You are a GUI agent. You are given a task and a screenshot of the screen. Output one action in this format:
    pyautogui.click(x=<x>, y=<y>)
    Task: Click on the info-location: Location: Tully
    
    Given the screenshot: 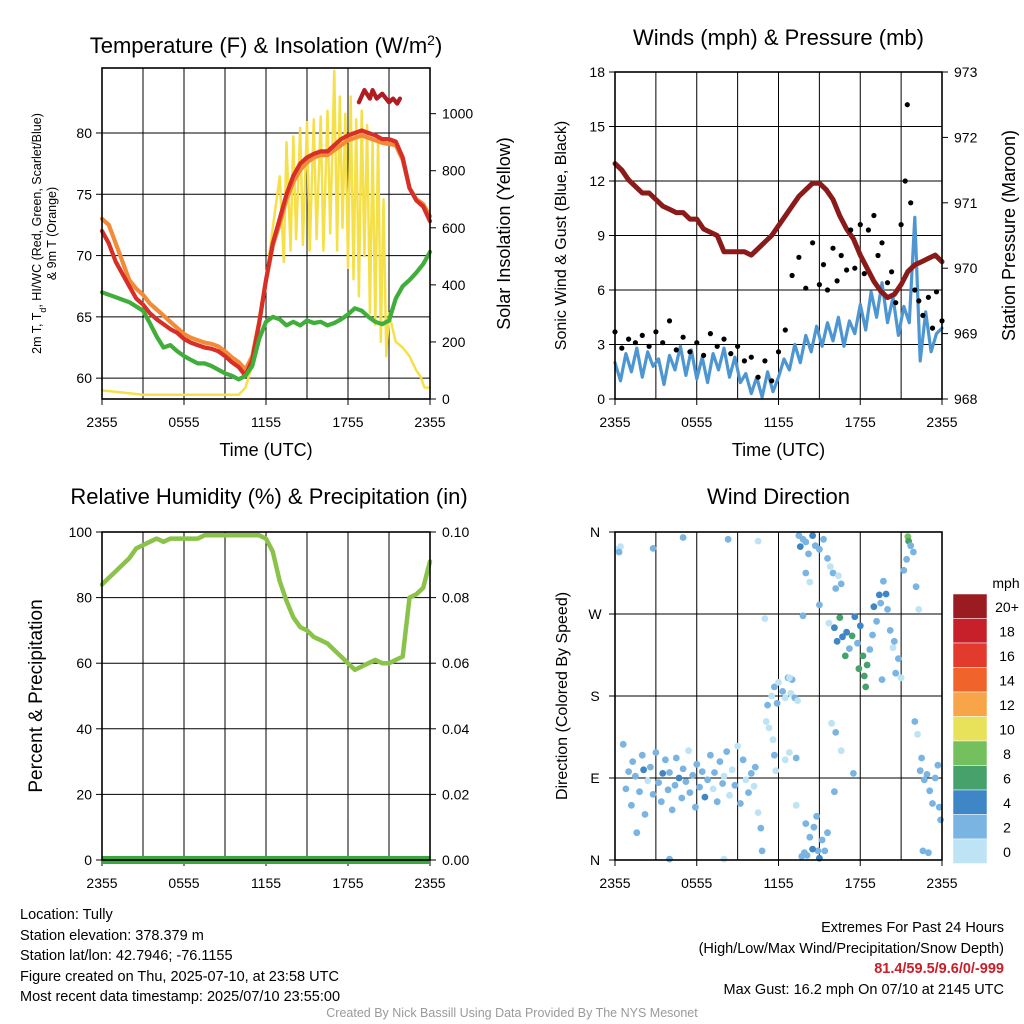 What is the action you would take?
    pyautogui.click(x=66, y=915)
    